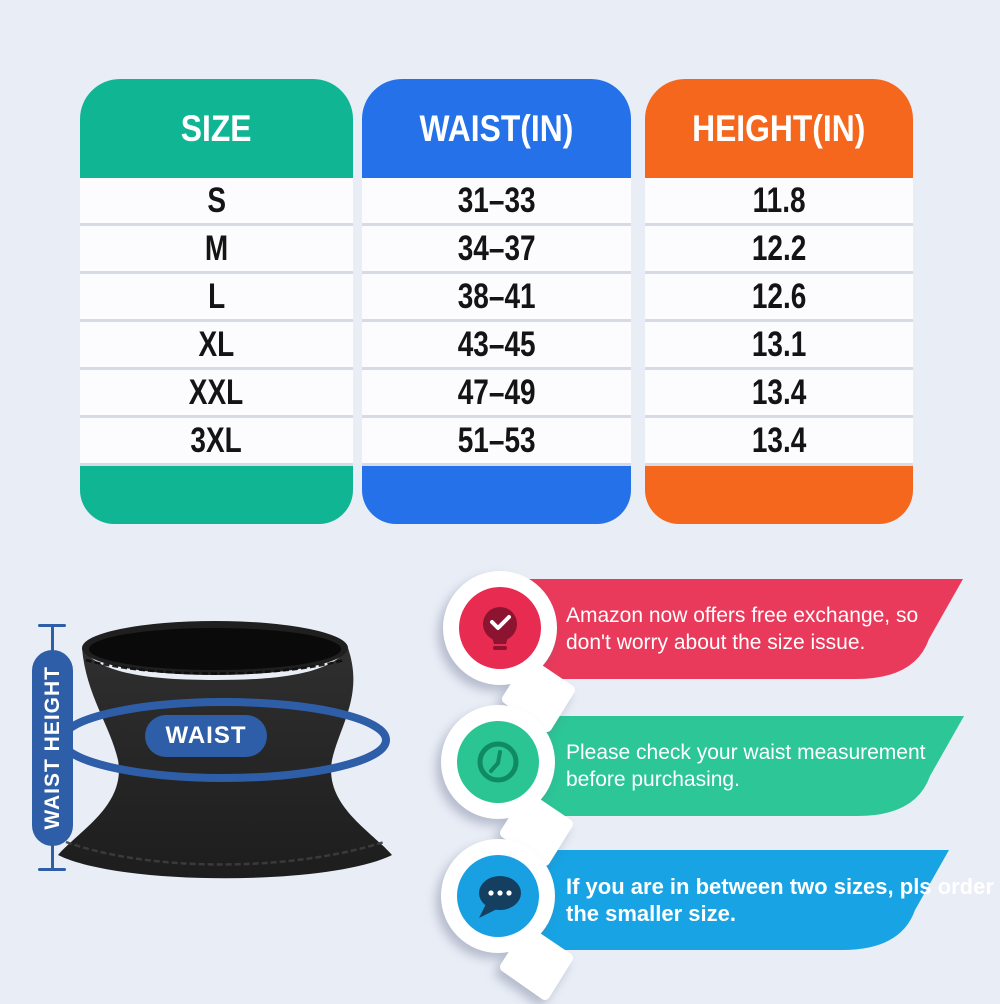  I want to click on clock-icon, so click(507, 785).